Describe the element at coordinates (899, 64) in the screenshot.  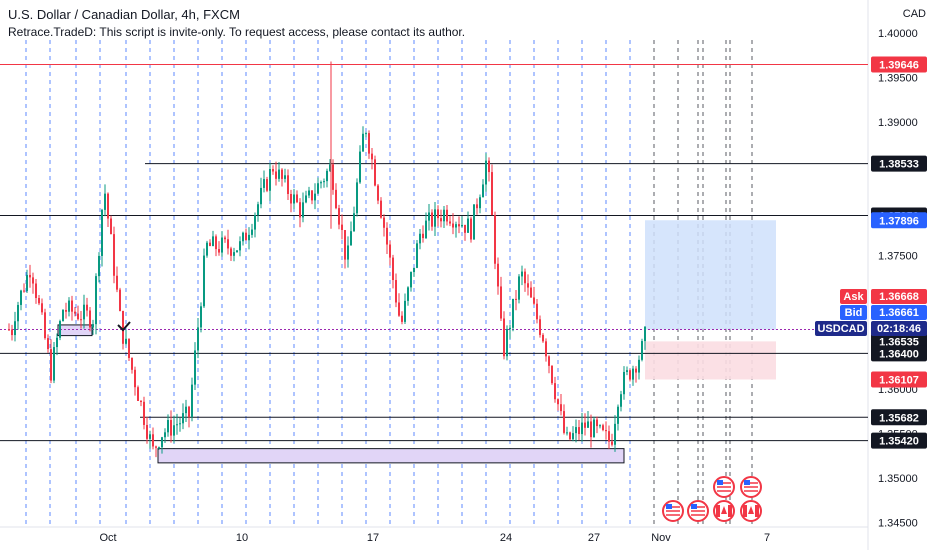
I see `price-level-tag: 1.39646` at that location.